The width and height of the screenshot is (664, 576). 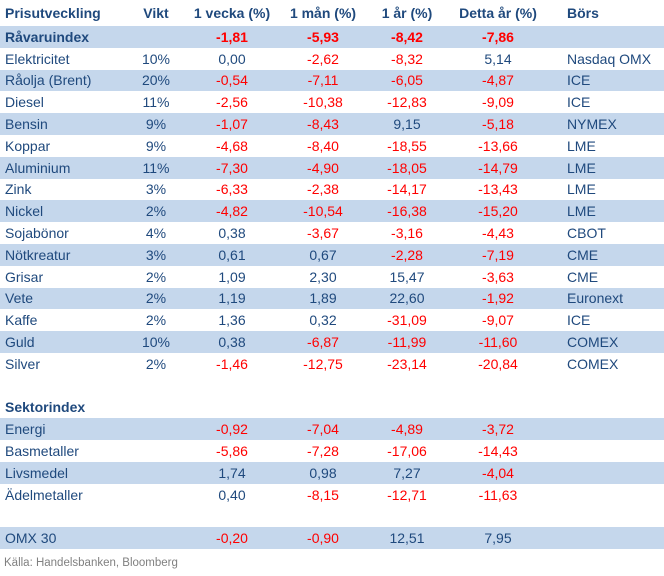 I want to click on year-change-cell: 22,60, so click(x=407, y=298).